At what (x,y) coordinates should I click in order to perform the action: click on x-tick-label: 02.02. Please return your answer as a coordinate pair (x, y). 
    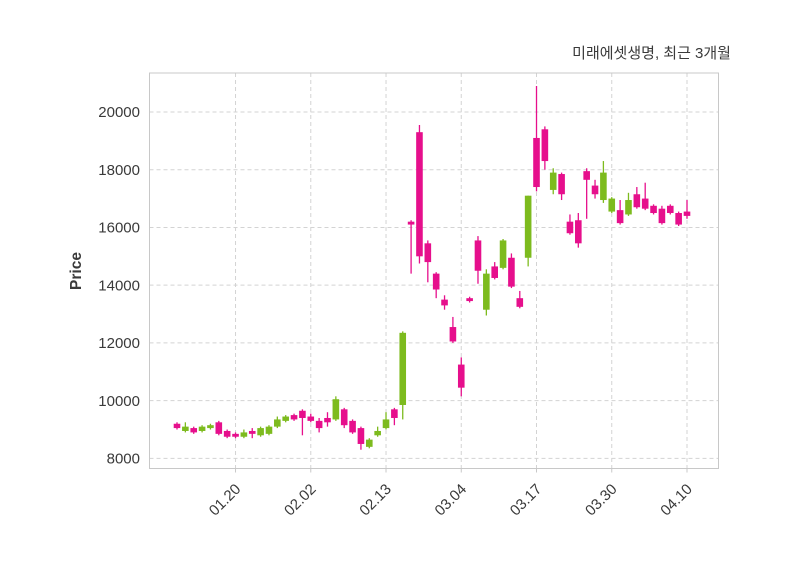
    Looking at the image, I should click on (300, 500).